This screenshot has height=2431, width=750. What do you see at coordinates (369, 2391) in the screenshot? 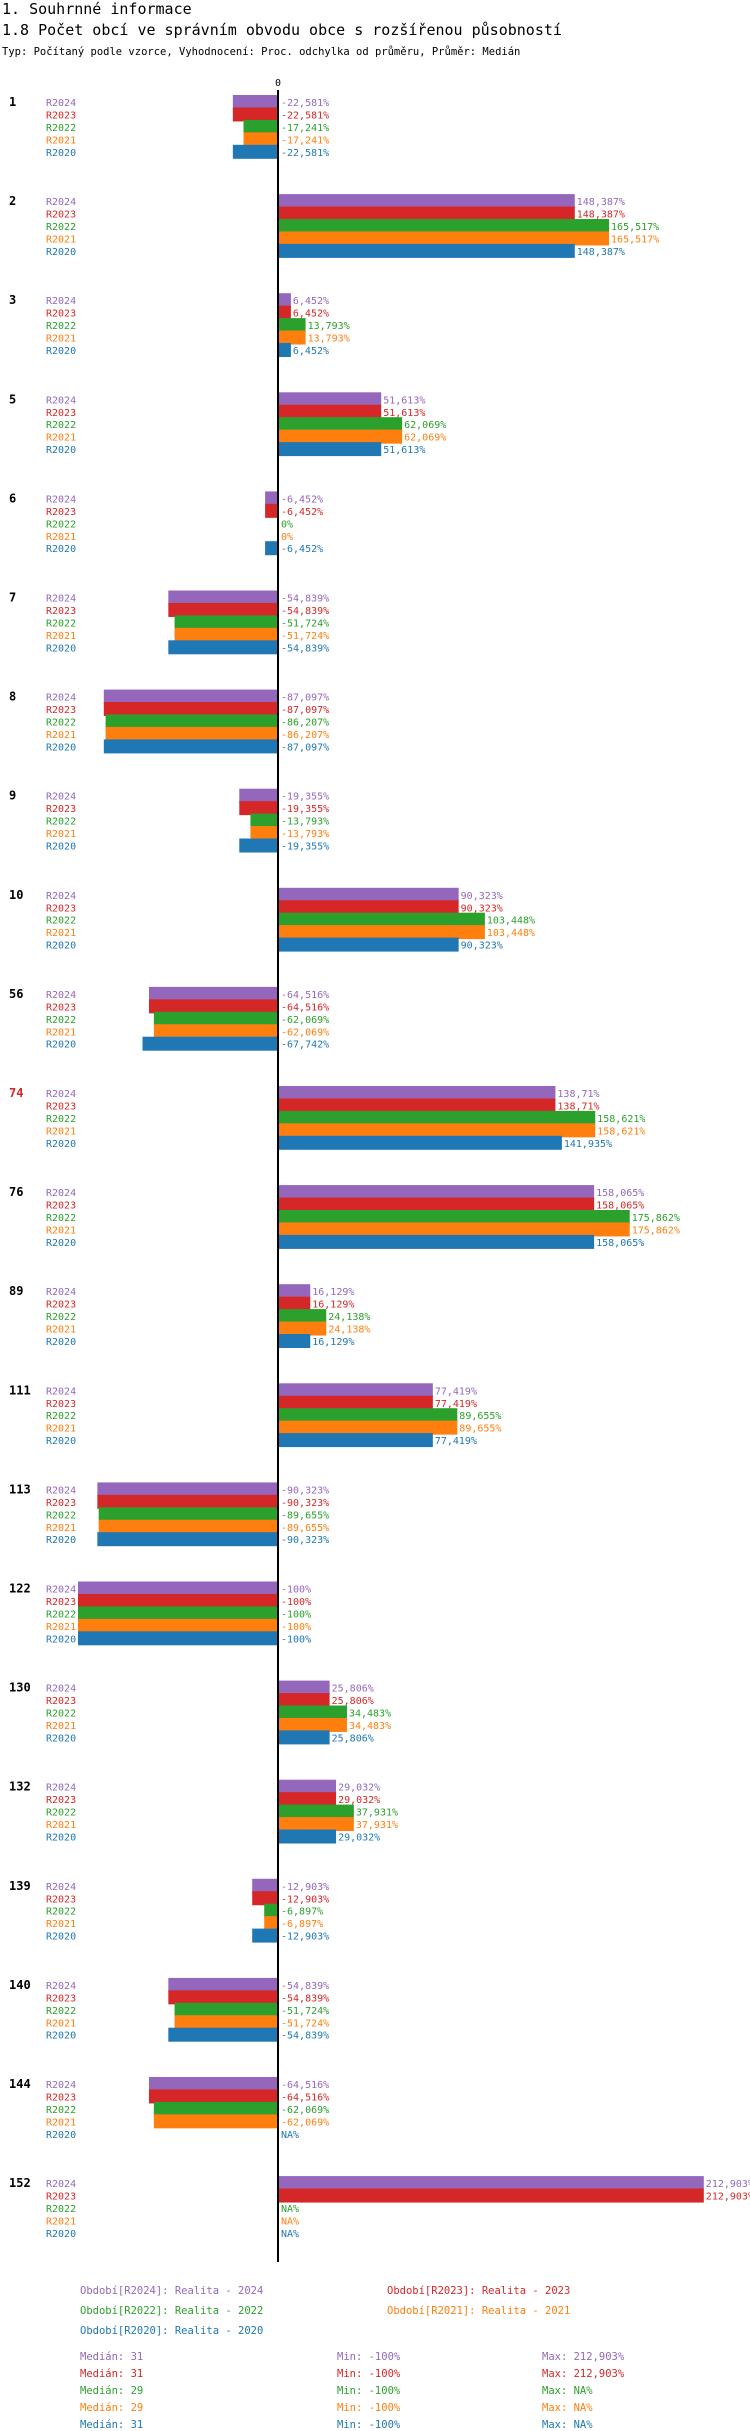
I see `legend-stat-min: Min: -100%` at bounding box center [369, 2391].